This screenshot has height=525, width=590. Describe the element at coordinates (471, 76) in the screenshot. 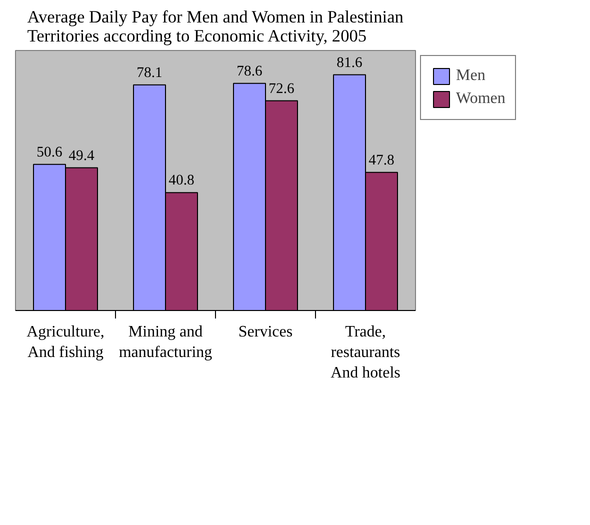

I see `legend-label: Men` at that location.